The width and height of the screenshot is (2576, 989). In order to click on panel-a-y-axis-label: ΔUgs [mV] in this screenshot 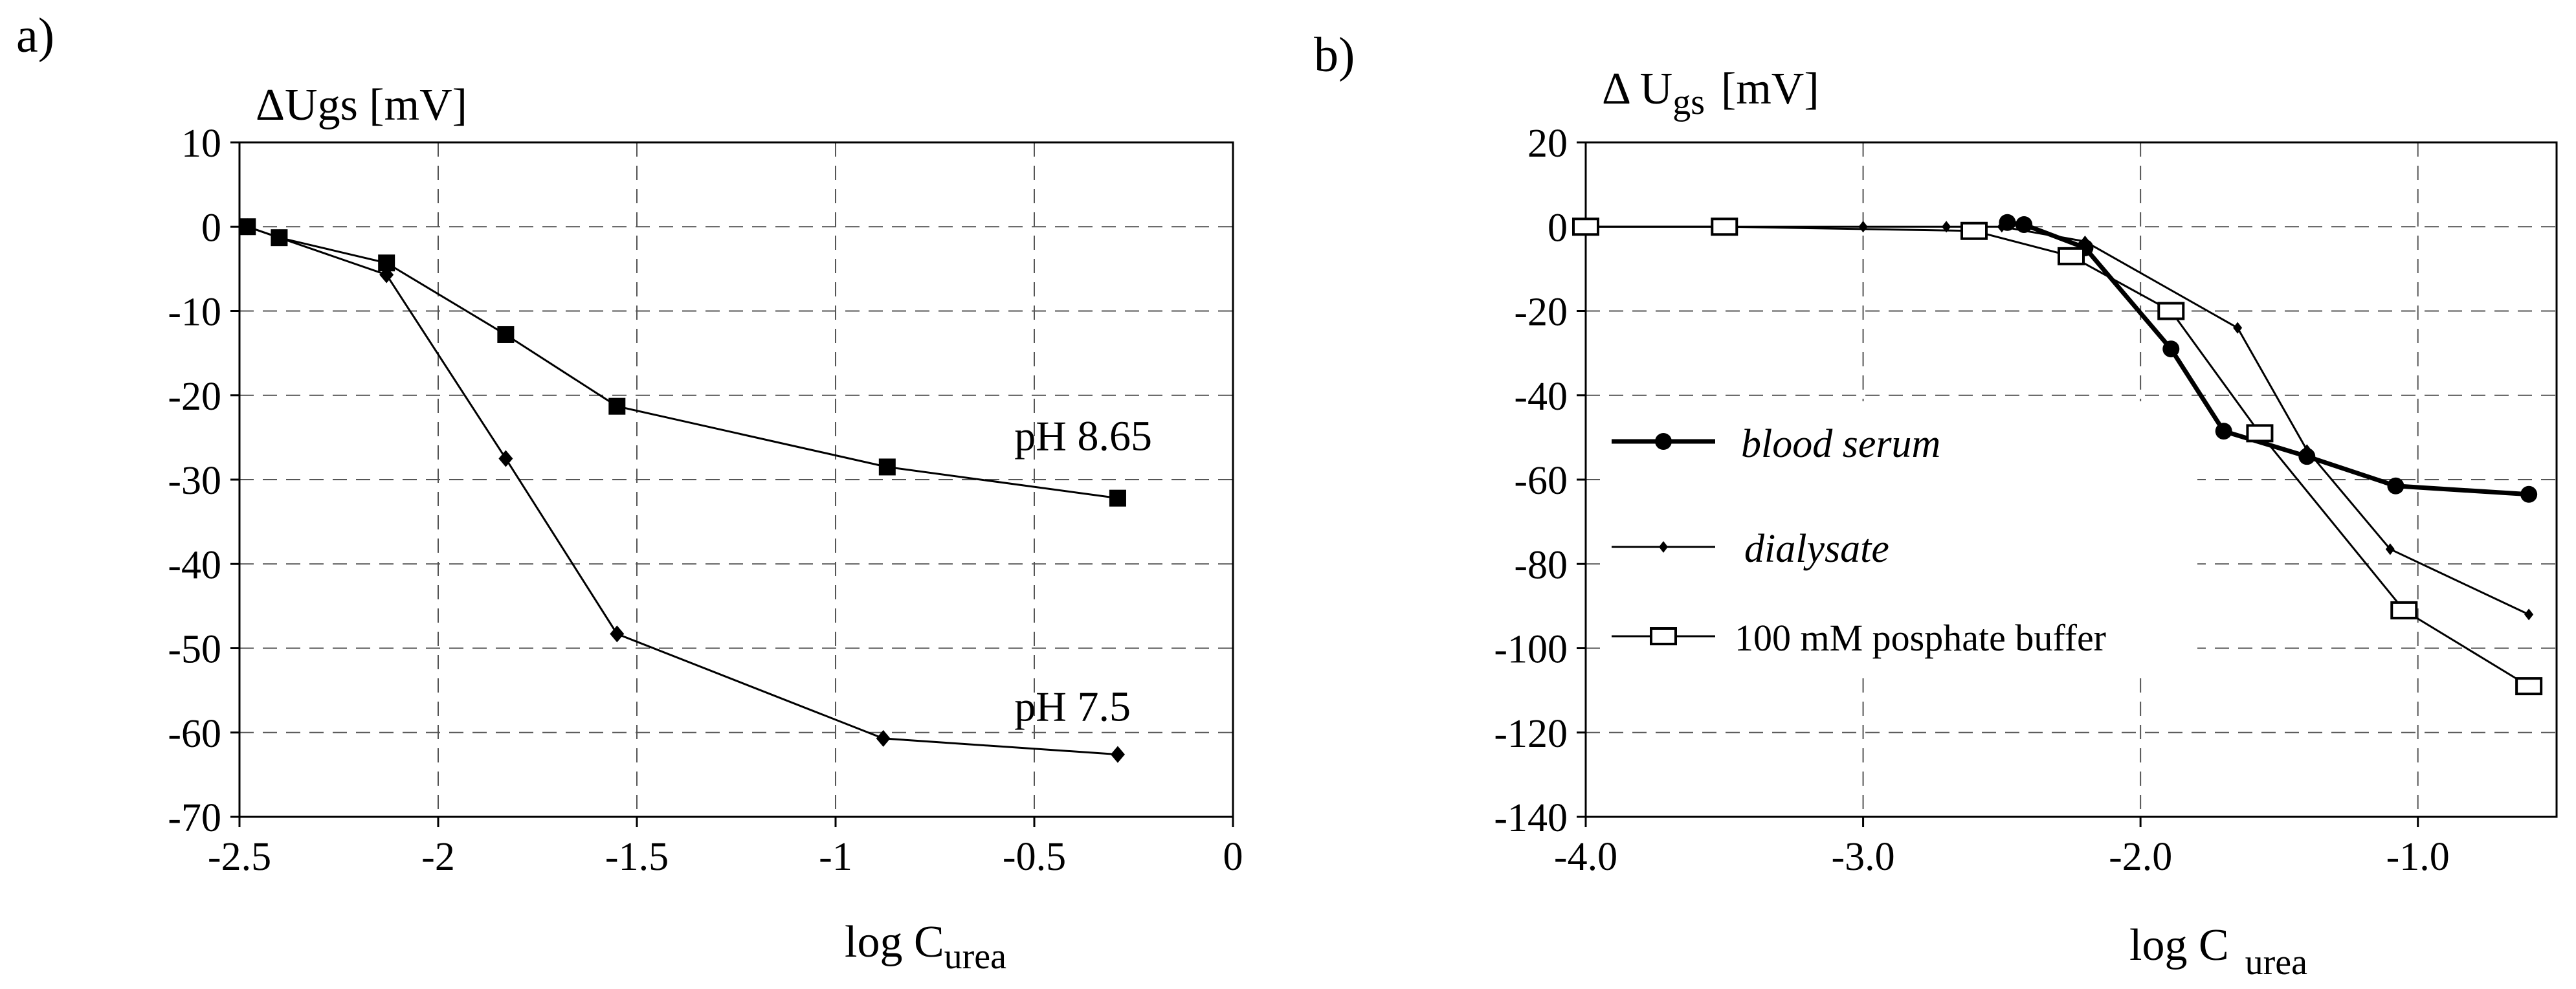, I will do `click(361, 105)`.